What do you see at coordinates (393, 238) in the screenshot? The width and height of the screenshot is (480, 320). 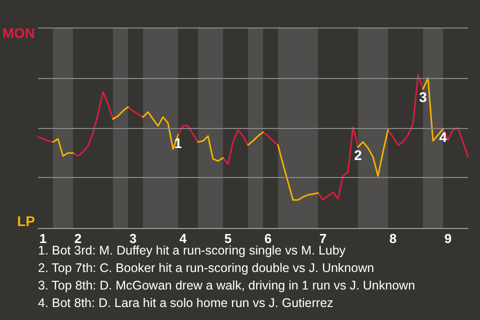 I see `x-tick-label: 8` at bounding box center [393, 238].